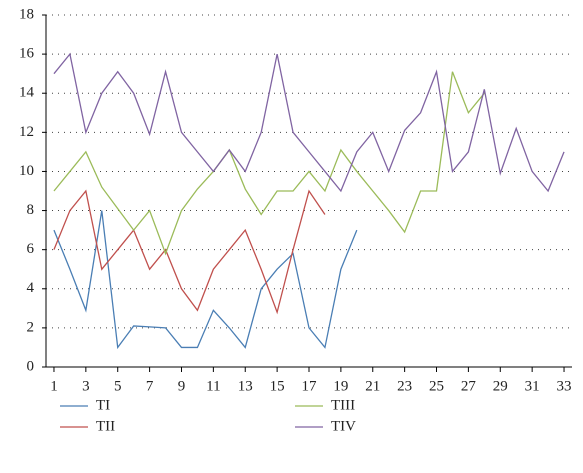  What do you see at coordinates (277, 386) in the screenshot?
I see `x-tick-label: 15` at bounding box center [277, 386].